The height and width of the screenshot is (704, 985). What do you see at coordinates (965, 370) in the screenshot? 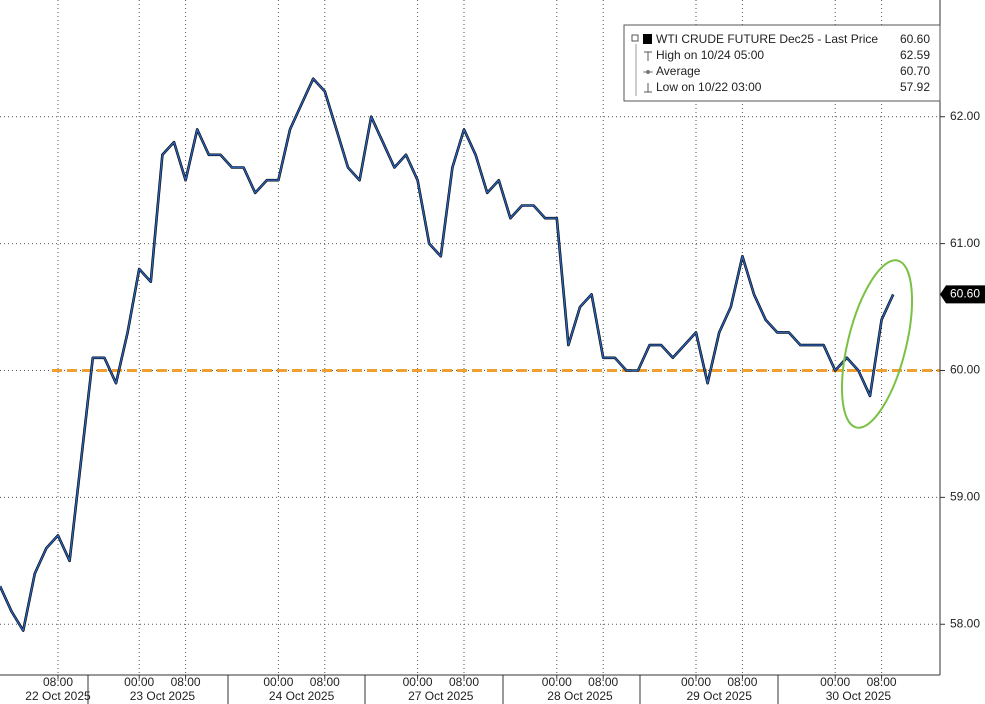
I see `y-tick-label: 60.00` at bounding box center [965, 370].